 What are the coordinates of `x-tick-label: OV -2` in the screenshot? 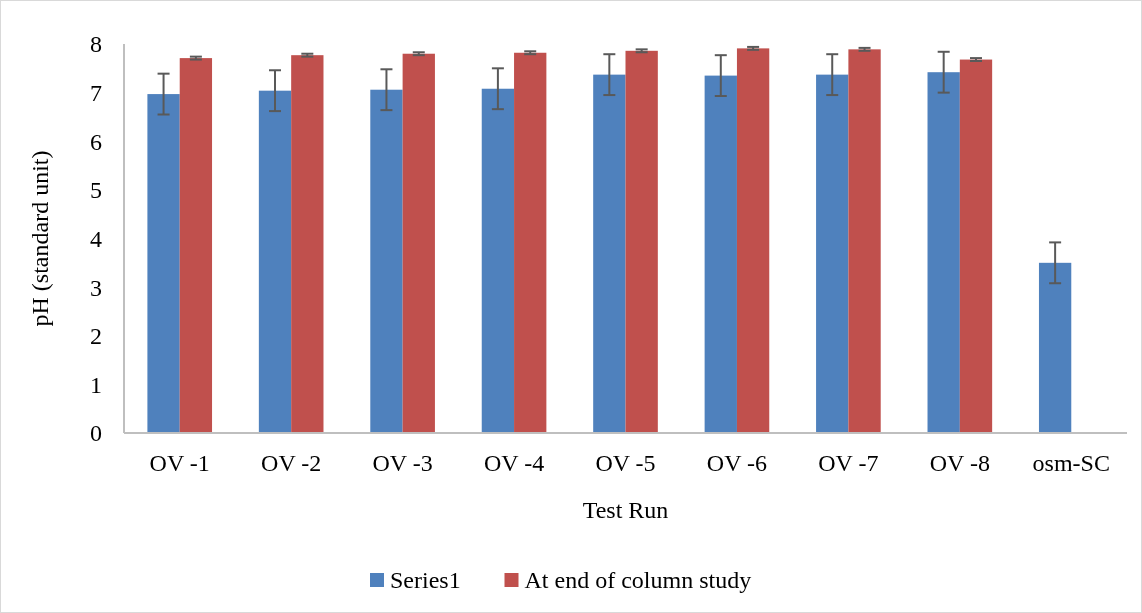 It's located at (291, 463).